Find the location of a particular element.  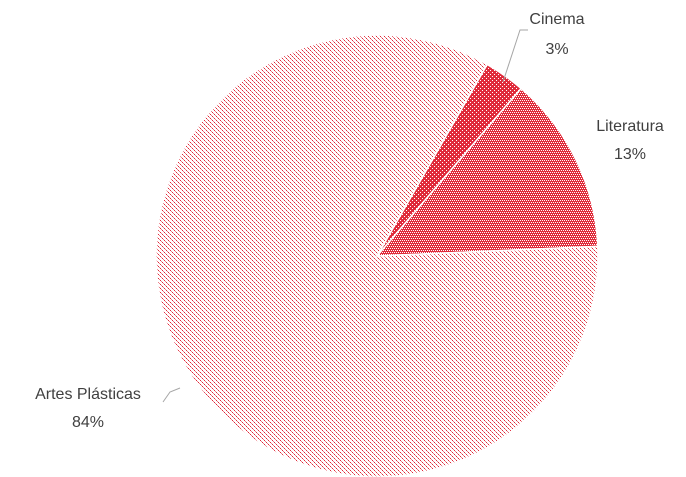

slice-value: 3% is located at coordinates (556, 49).